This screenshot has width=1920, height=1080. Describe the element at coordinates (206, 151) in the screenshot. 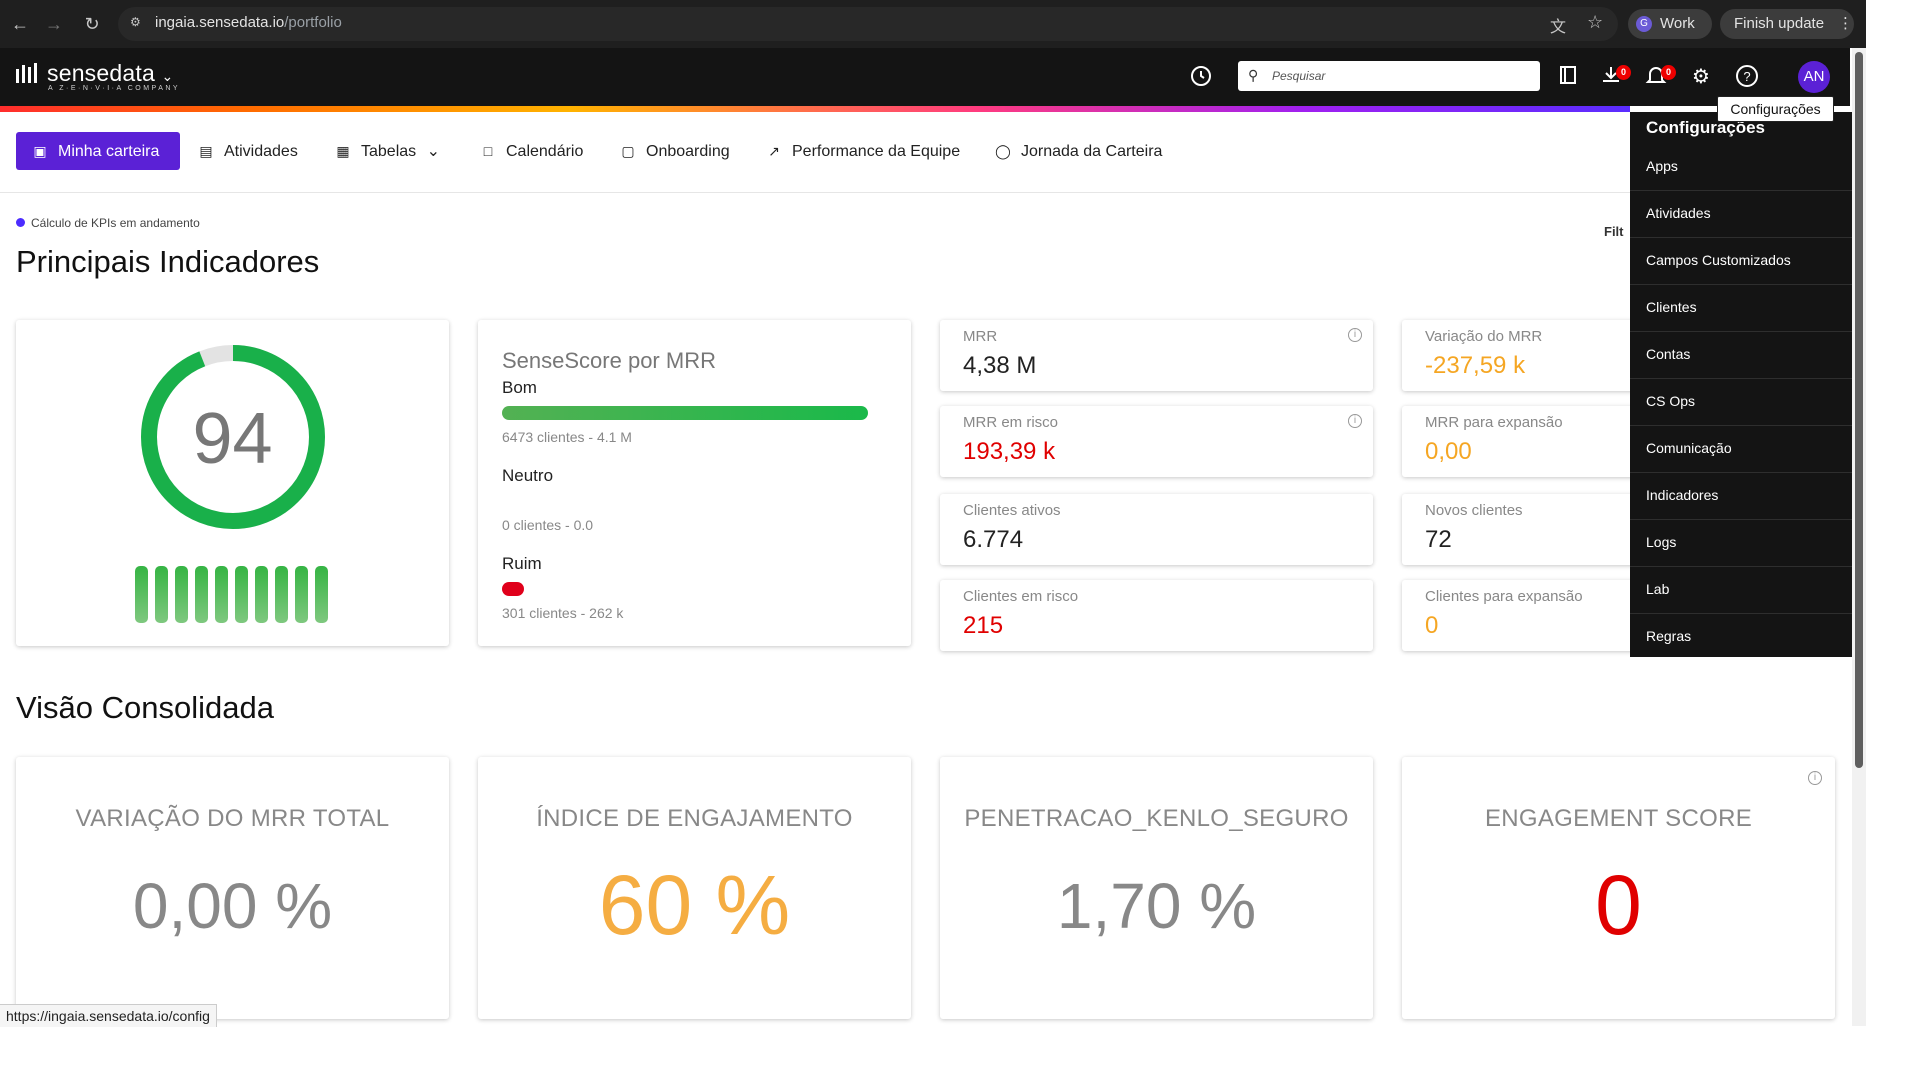

I see `document-icon: ▤` at that location.